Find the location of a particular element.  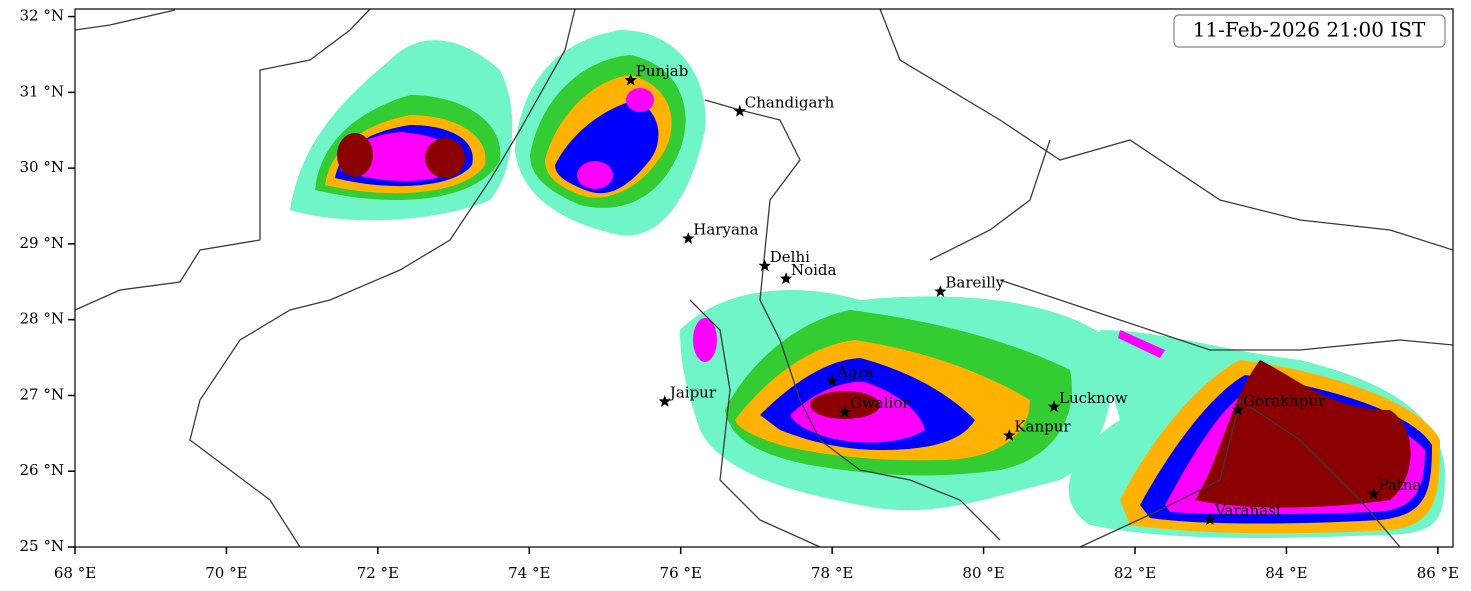

city-label: Patna is located at coordinates (1400, 485).